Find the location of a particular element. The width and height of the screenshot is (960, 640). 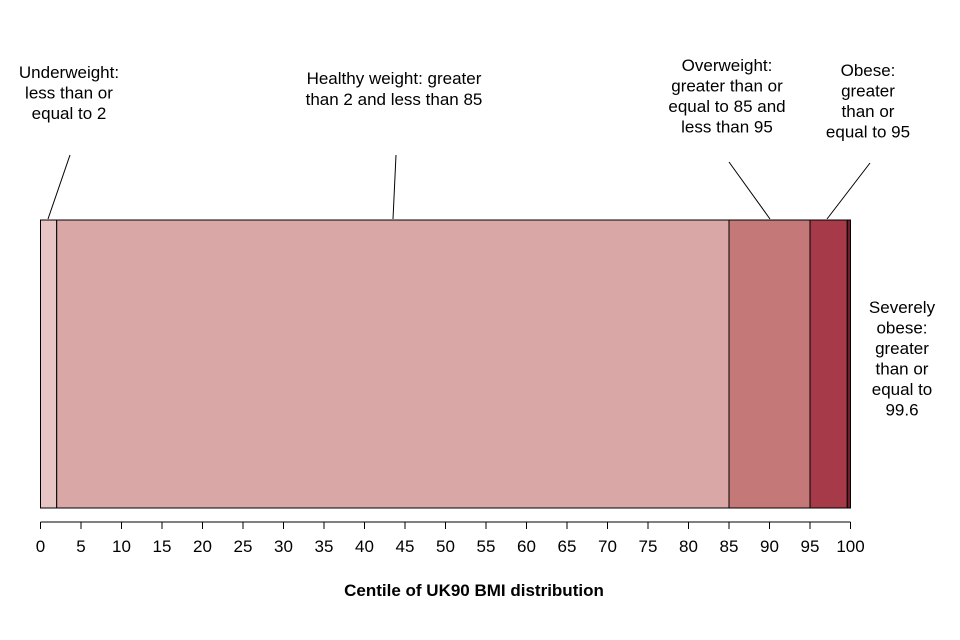

label-overweight-line: equal to 85 and is located at coordinates (726, 106).